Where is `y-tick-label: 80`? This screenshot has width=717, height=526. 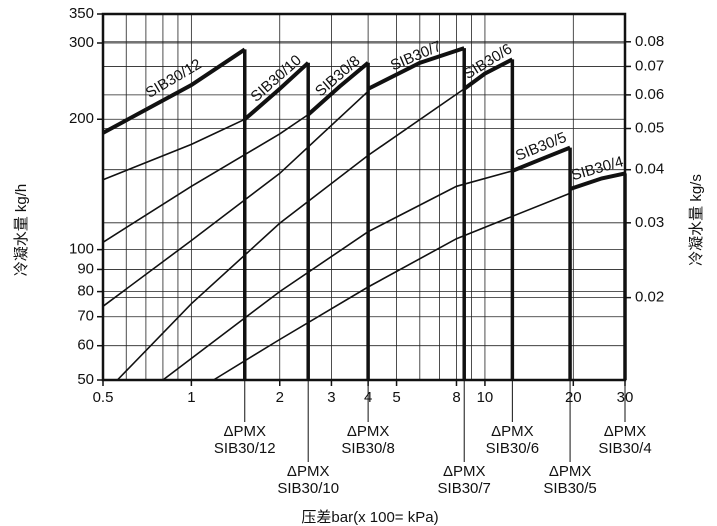
y-tick-label: 80 is located at coordinates (85, 291).